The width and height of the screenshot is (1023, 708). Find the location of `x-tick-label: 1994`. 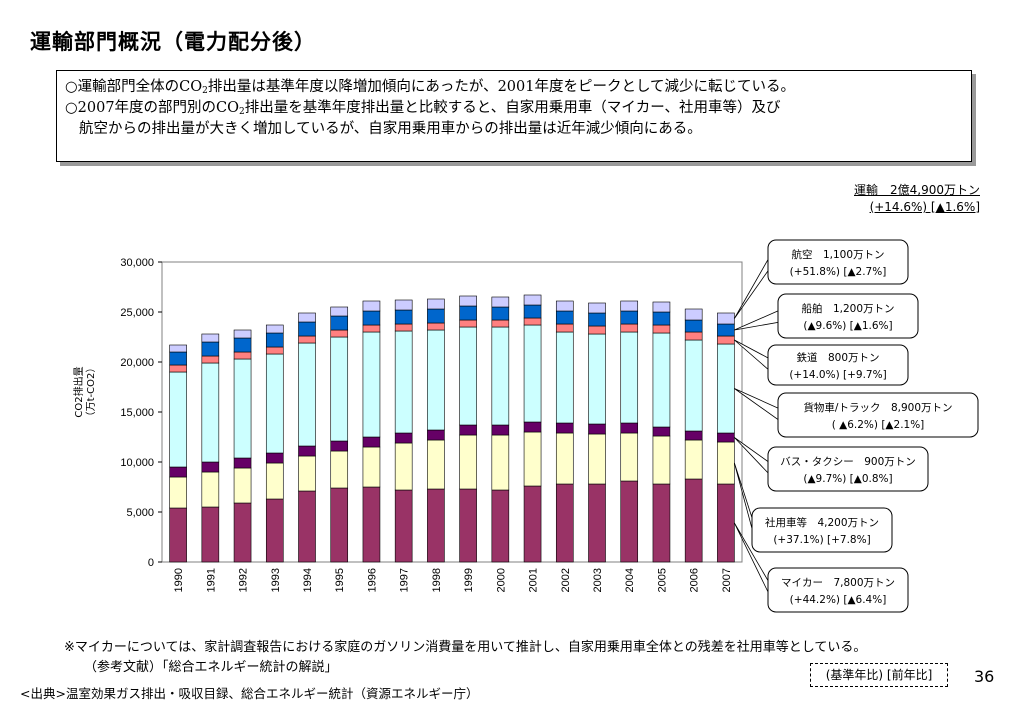

x-tick-label: 1994 is located at coordinates (308, 580).